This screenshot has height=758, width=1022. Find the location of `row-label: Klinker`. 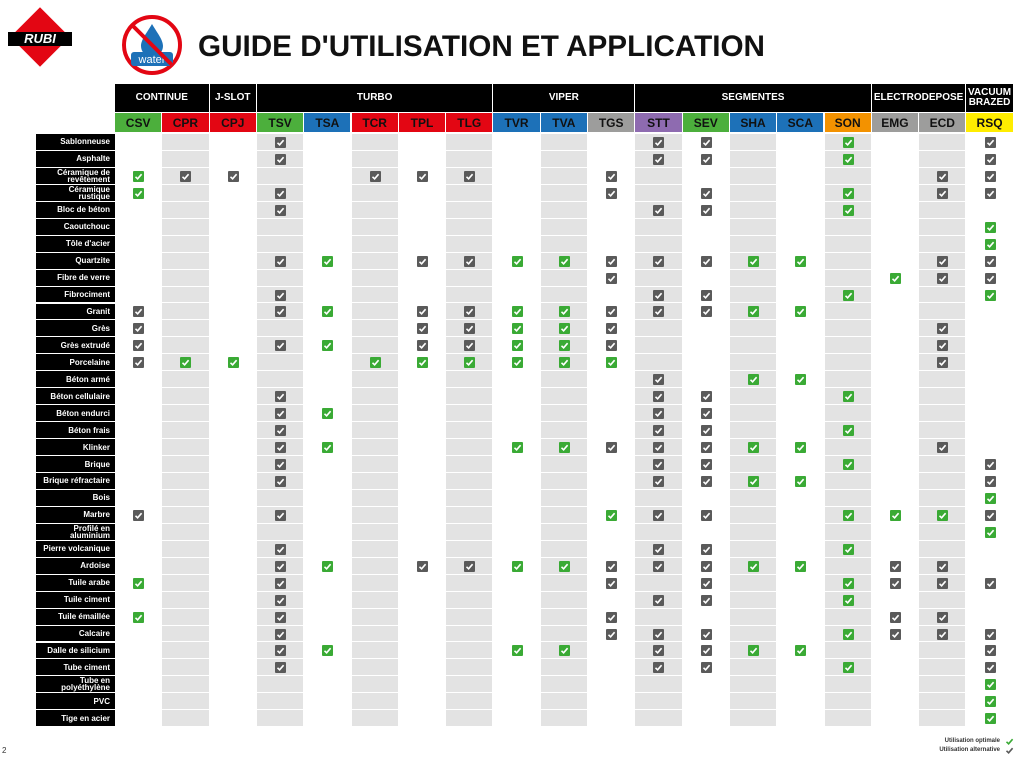

row-label: Klinker is located at coordinates (75, 448).